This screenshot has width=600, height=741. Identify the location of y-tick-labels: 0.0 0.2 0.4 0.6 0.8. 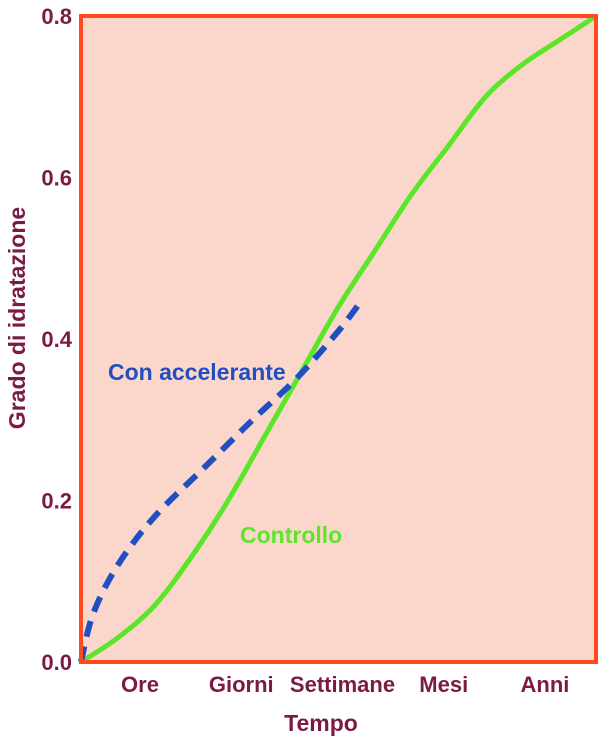
(56, 339).